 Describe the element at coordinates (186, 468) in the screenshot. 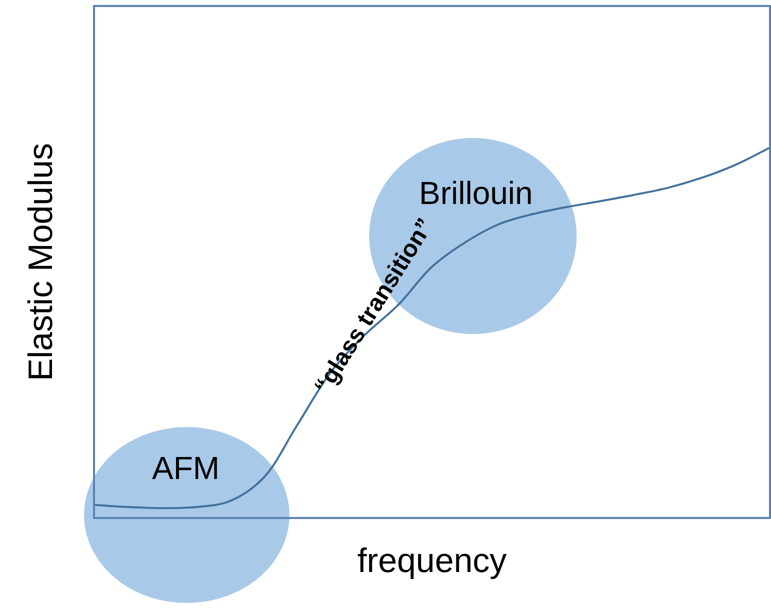

I see `annotation: AFM` at that location.